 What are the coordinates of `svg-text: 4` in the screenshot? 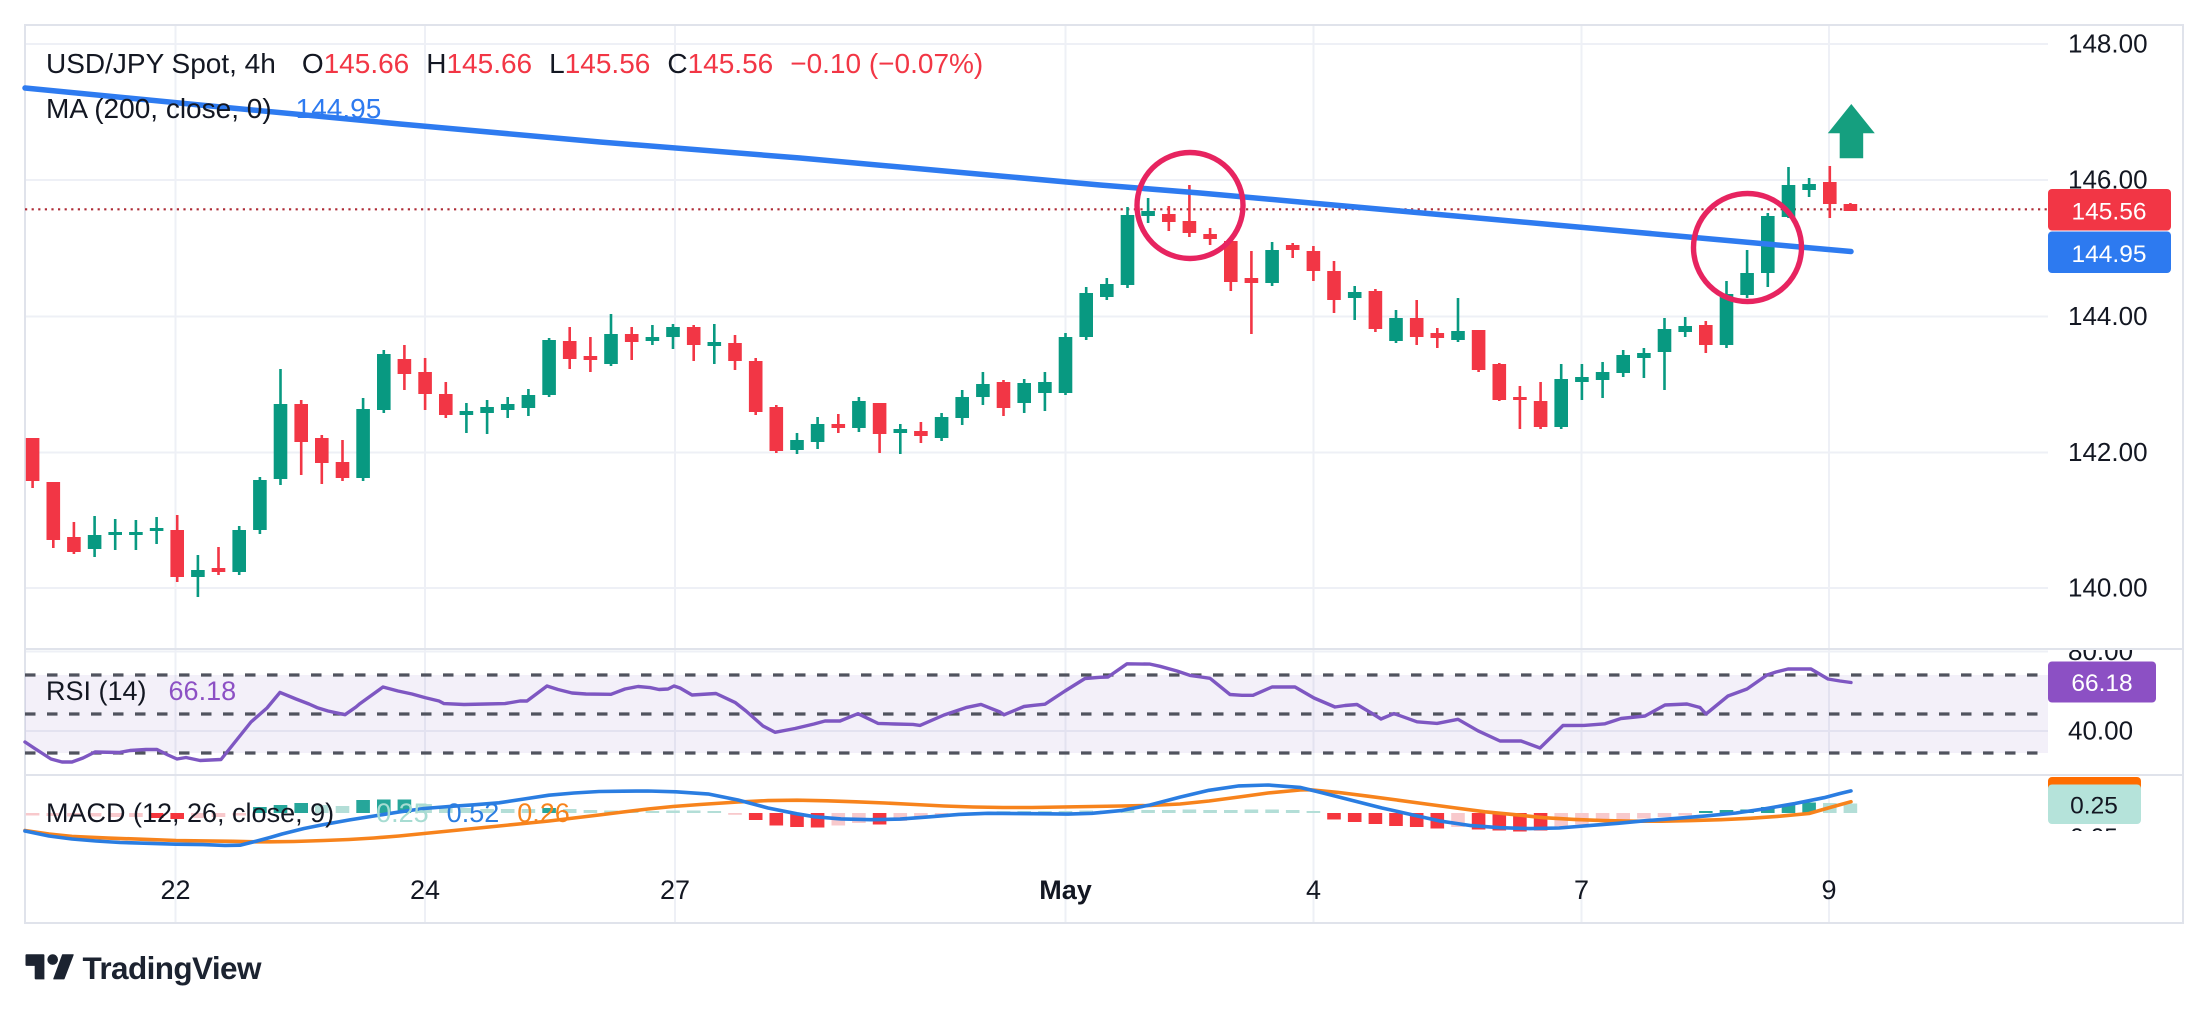 It's located at (1313, 890).